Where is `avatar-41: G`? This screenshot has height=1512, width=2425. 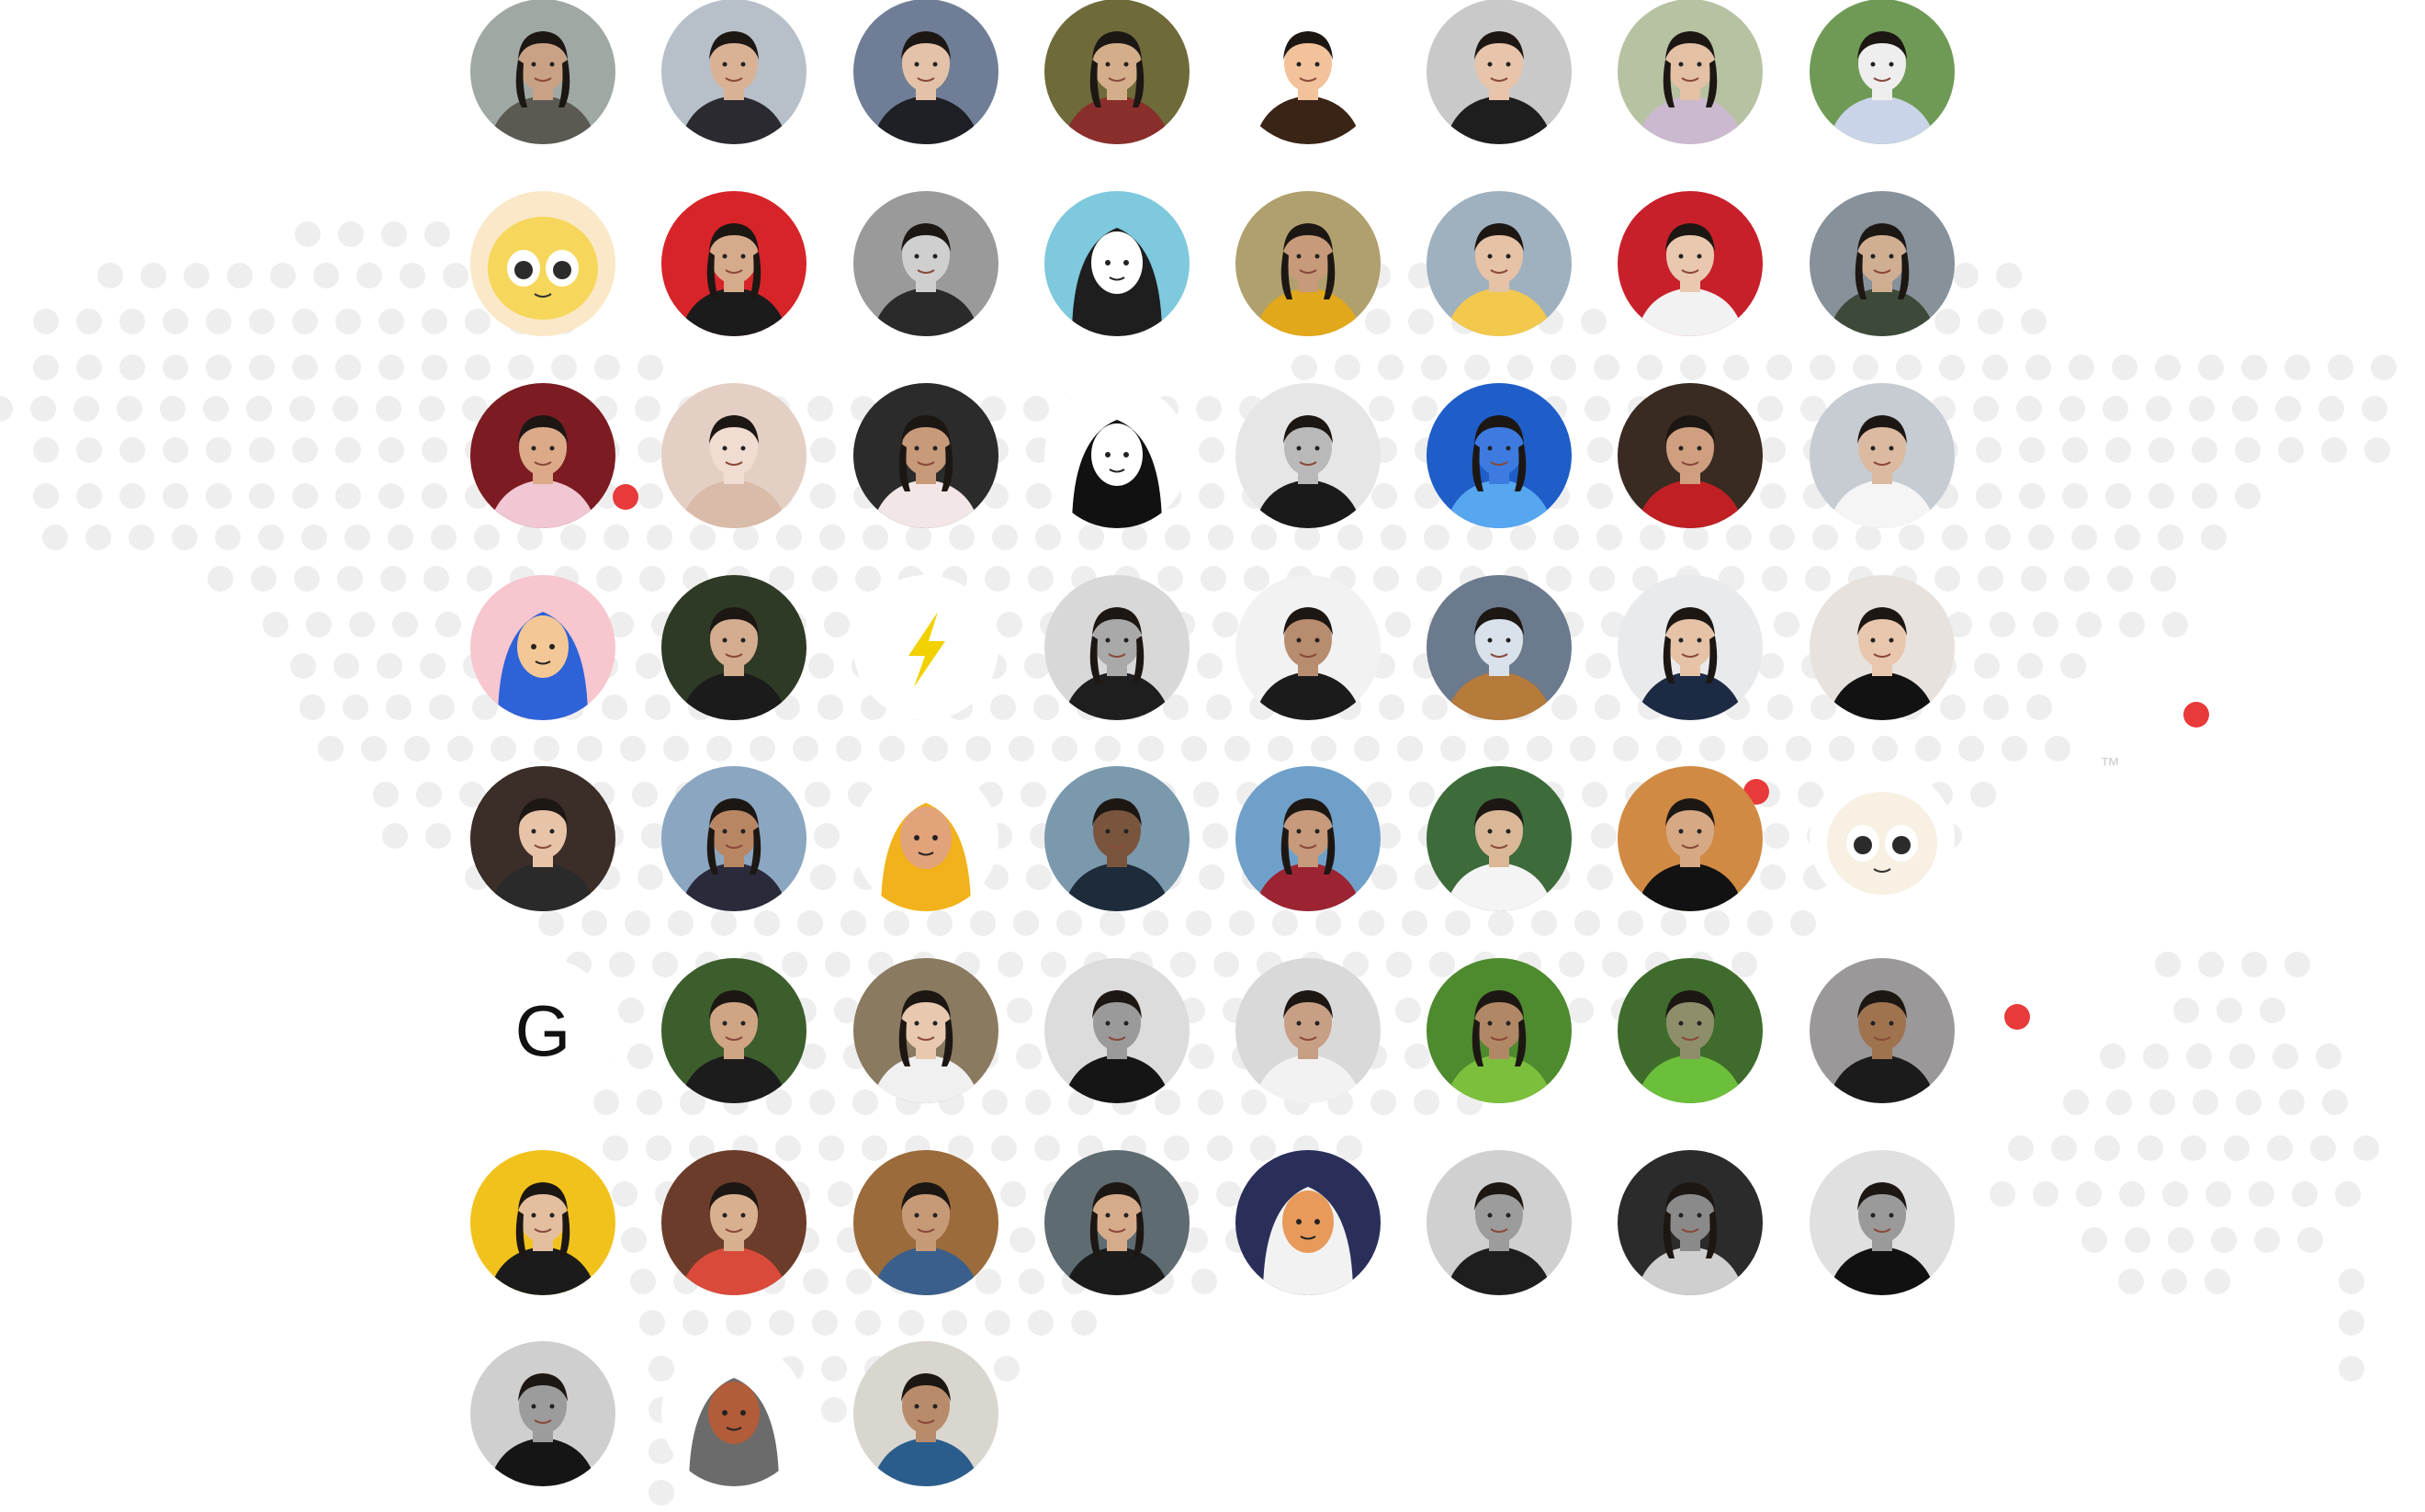
avatar-41: G is located at coordinates (542, 1030).